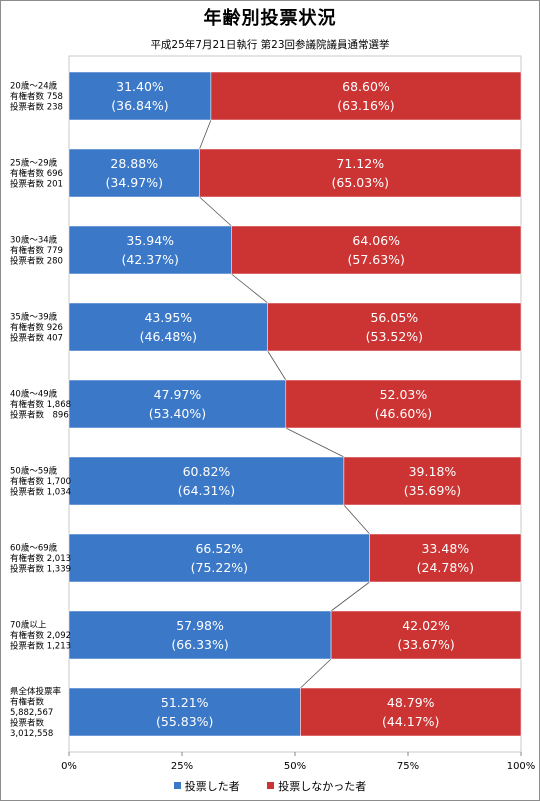 Image resolution: width=540 pixels, height=801 pixels. Describe the element at coordinates (433, 471) in the screenshot. I see `data-label: 39.18%` at that location.